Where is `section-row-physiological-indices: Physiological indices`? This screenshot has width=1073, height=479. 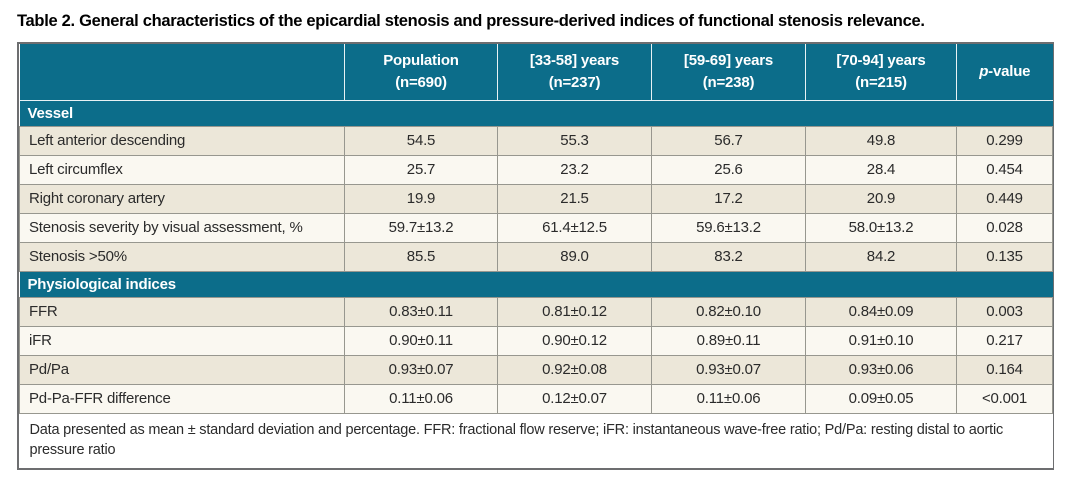 section-row-physiological-indices: Physiological indices is located at coordinates (536, 284).